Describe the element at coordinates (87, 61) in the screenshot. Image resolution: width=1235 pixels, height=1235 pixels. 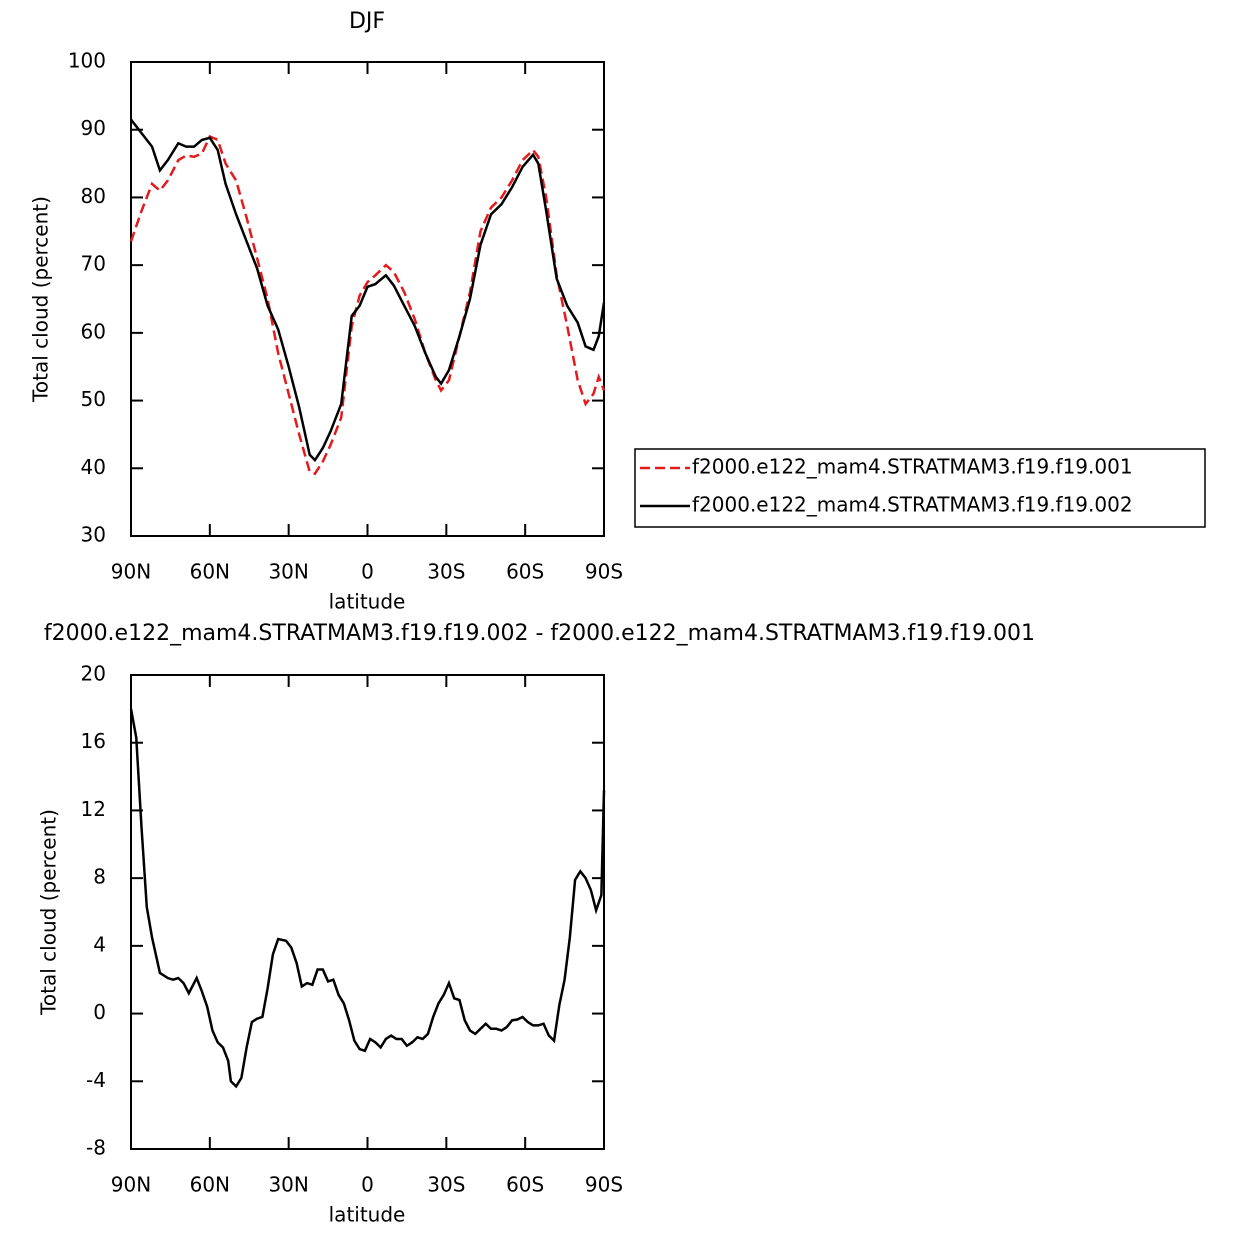
I see `y-tick-label: 100` at that location.